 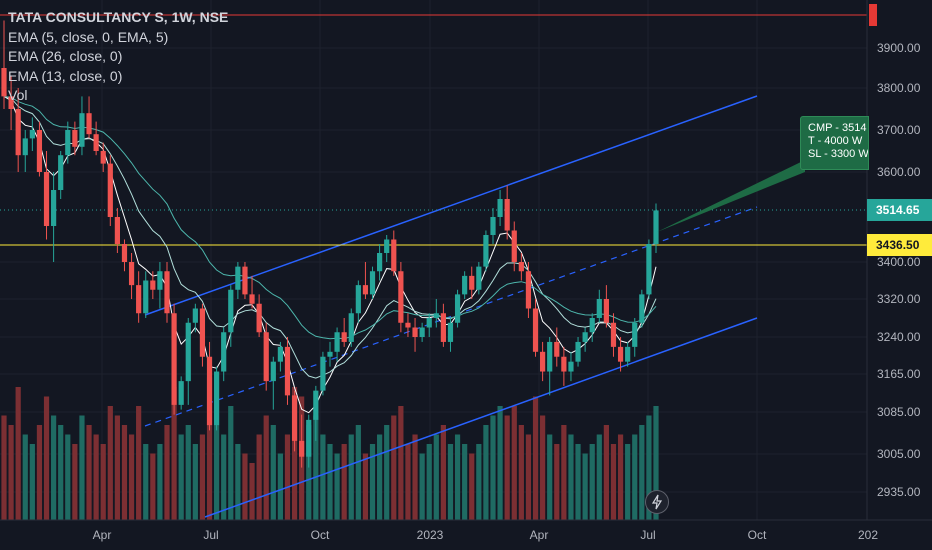 I want to click on price-tick-label: 3005.00, so click(x=899, y=454).